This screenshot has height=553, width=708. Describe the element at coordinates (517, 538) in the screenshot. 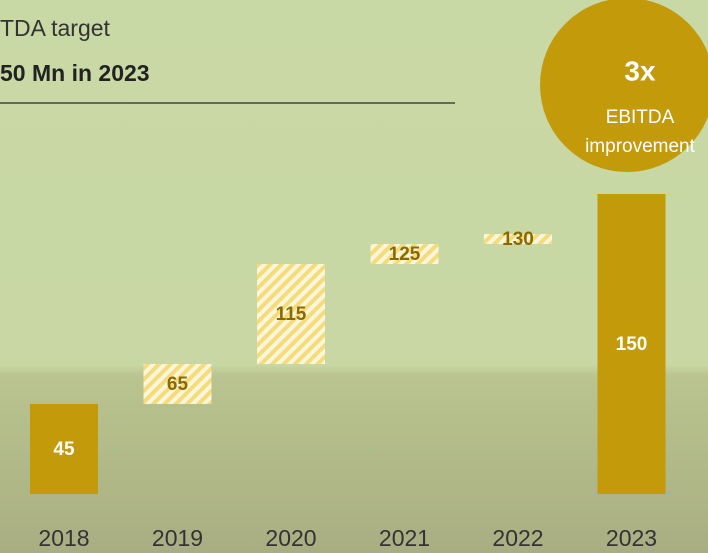

I see `x-tick-label: 2022` at that location.